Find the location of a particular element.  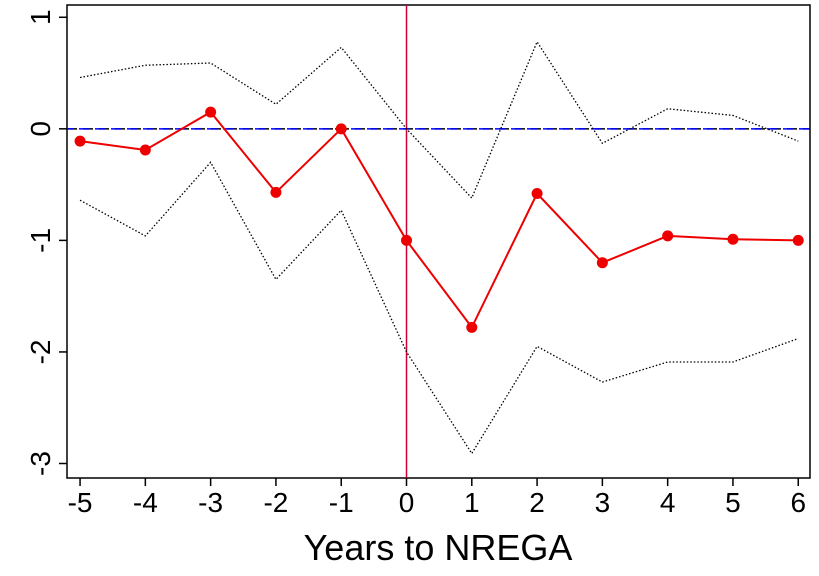

x-tick-label: -1 is located at coordinates (341, 502).